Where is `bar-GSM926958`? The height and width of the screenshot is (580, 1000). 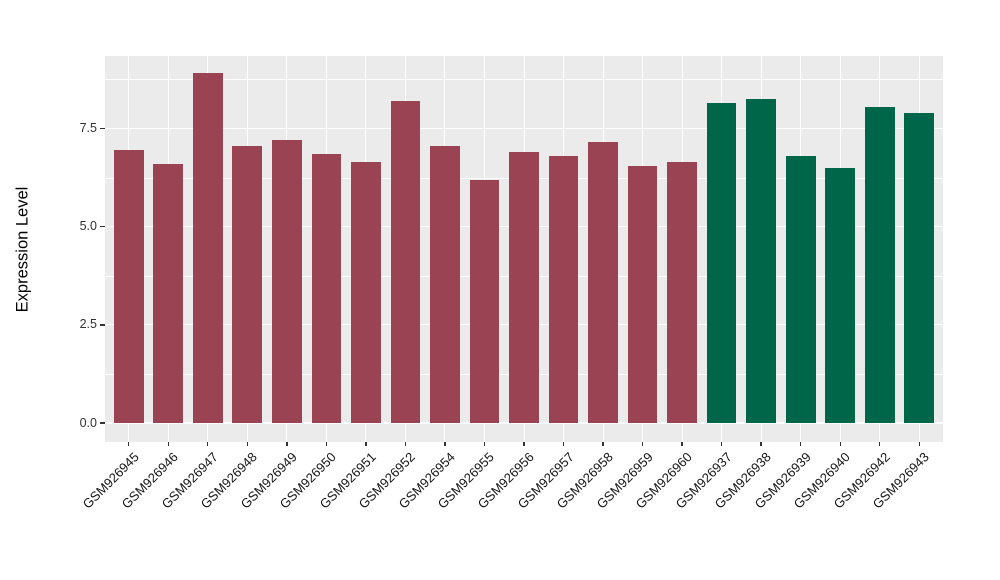 bar-GSM926958 is located at coordinates (603, 282).